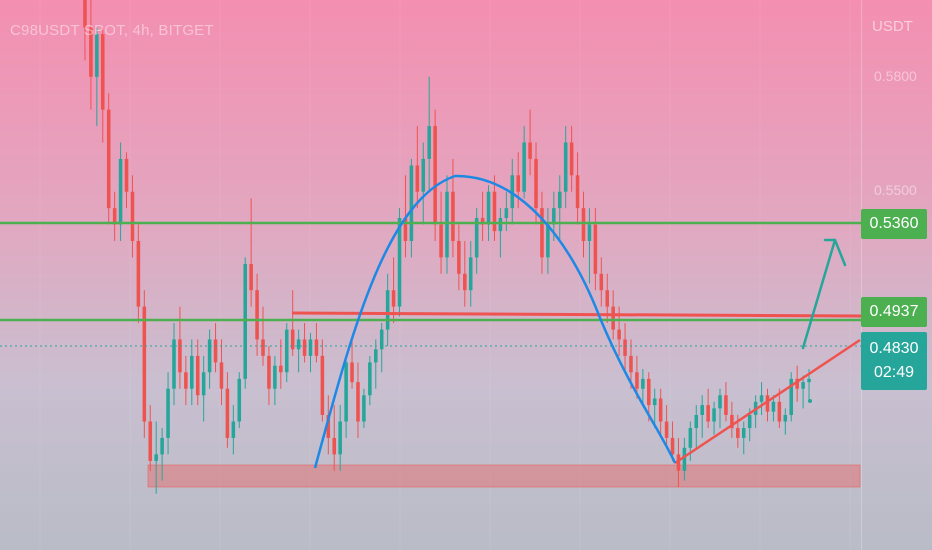 The height and width of the screenshot is (550, 932). Describe the element at coordinates (504, 476) in the screenshot. I see `support-zone` at that location.